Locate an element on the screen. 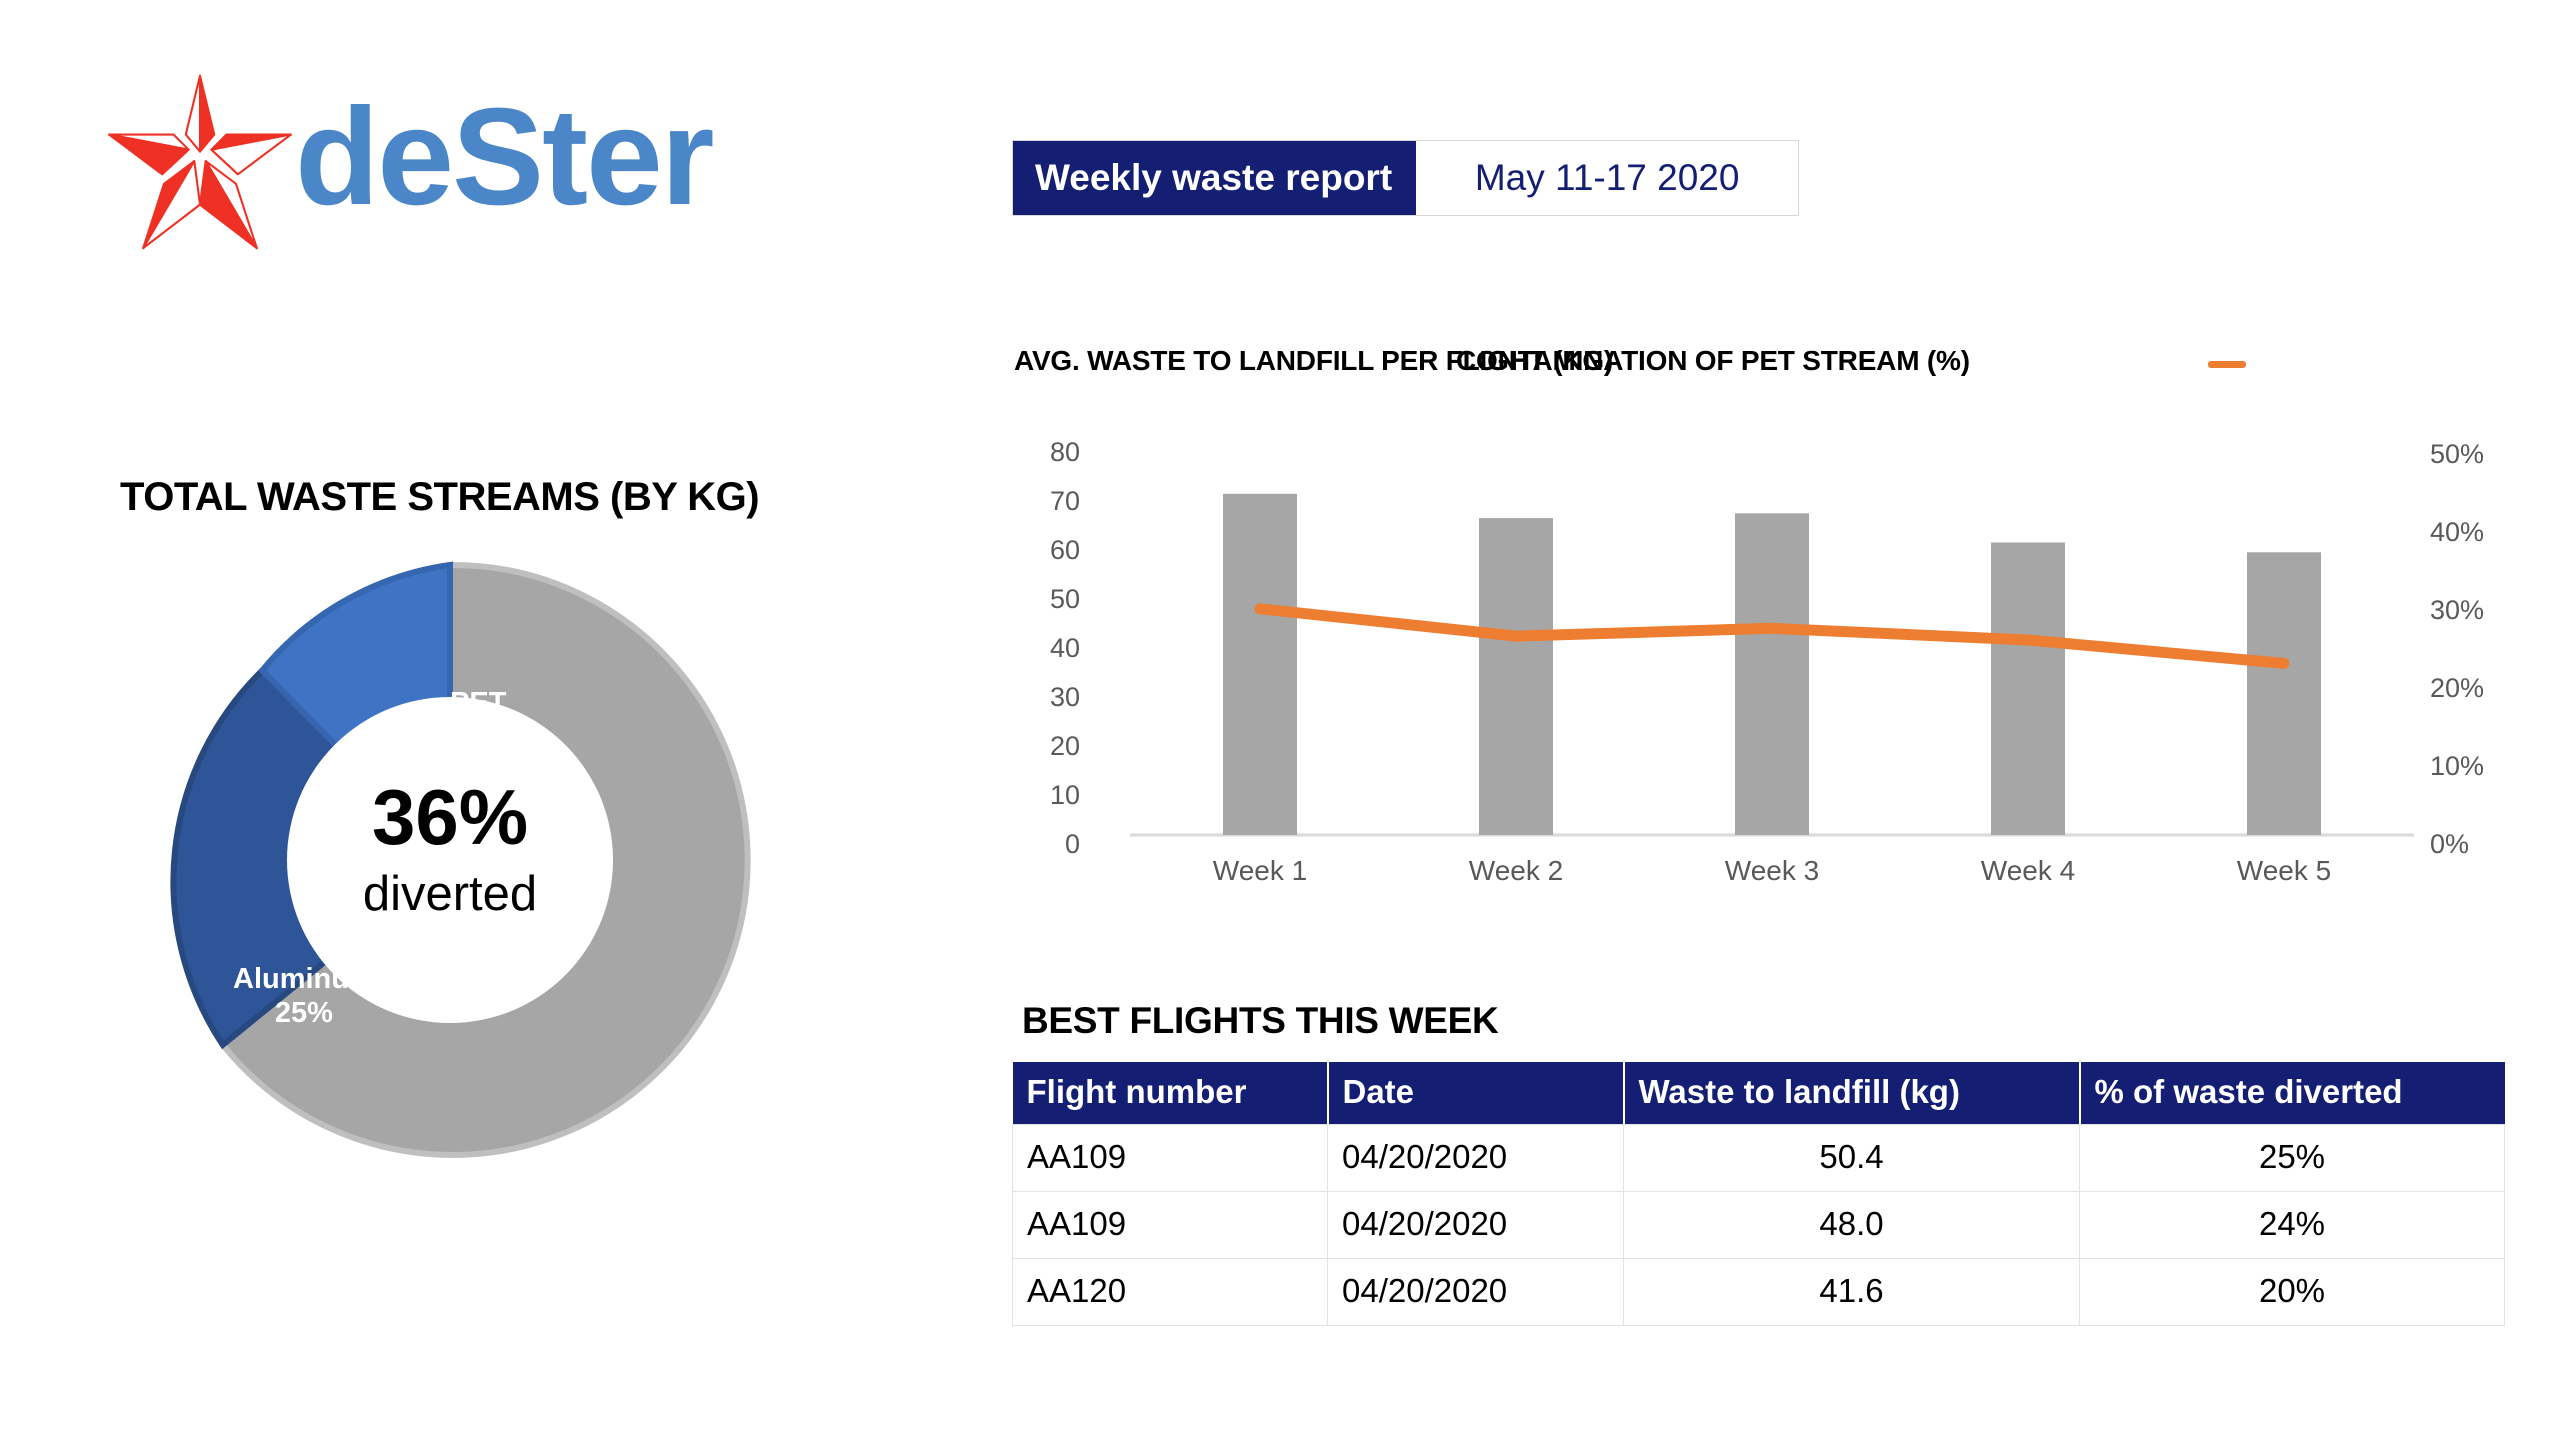 This screenshot has height=1440, width=2560. report-header: Weekly waste report May 11-17 2020 is located at coordinates (1406, 178).